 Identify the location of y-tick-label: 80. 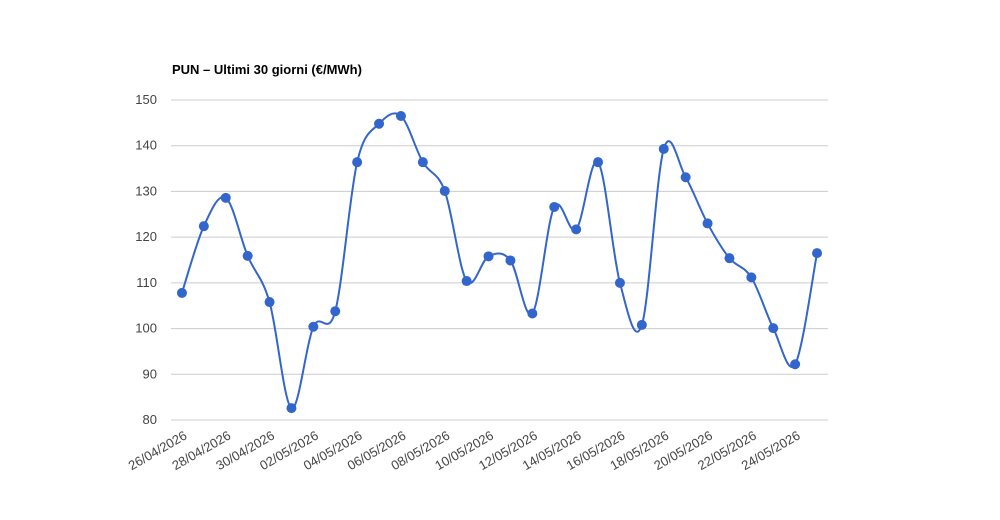
(150, 419).